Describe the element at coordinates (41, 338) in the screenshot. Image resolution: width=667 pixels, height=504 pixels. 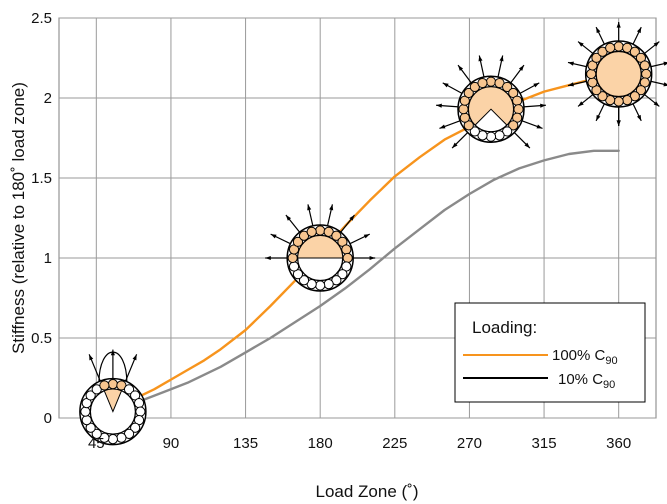
I see `y-tick-label: 0.5` at that location.